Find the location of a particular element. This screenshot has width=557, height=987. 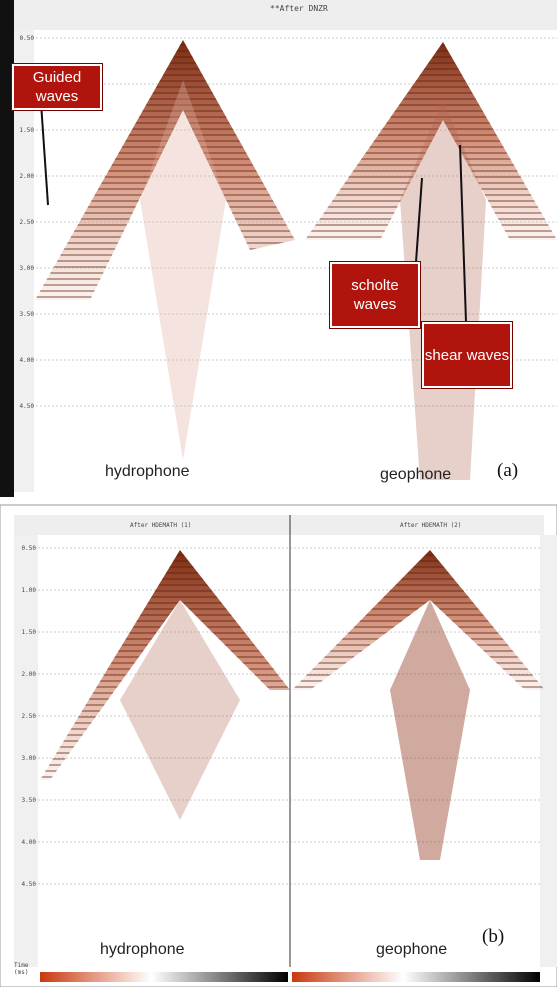

geophone-center is located at coordinates (430, 730).